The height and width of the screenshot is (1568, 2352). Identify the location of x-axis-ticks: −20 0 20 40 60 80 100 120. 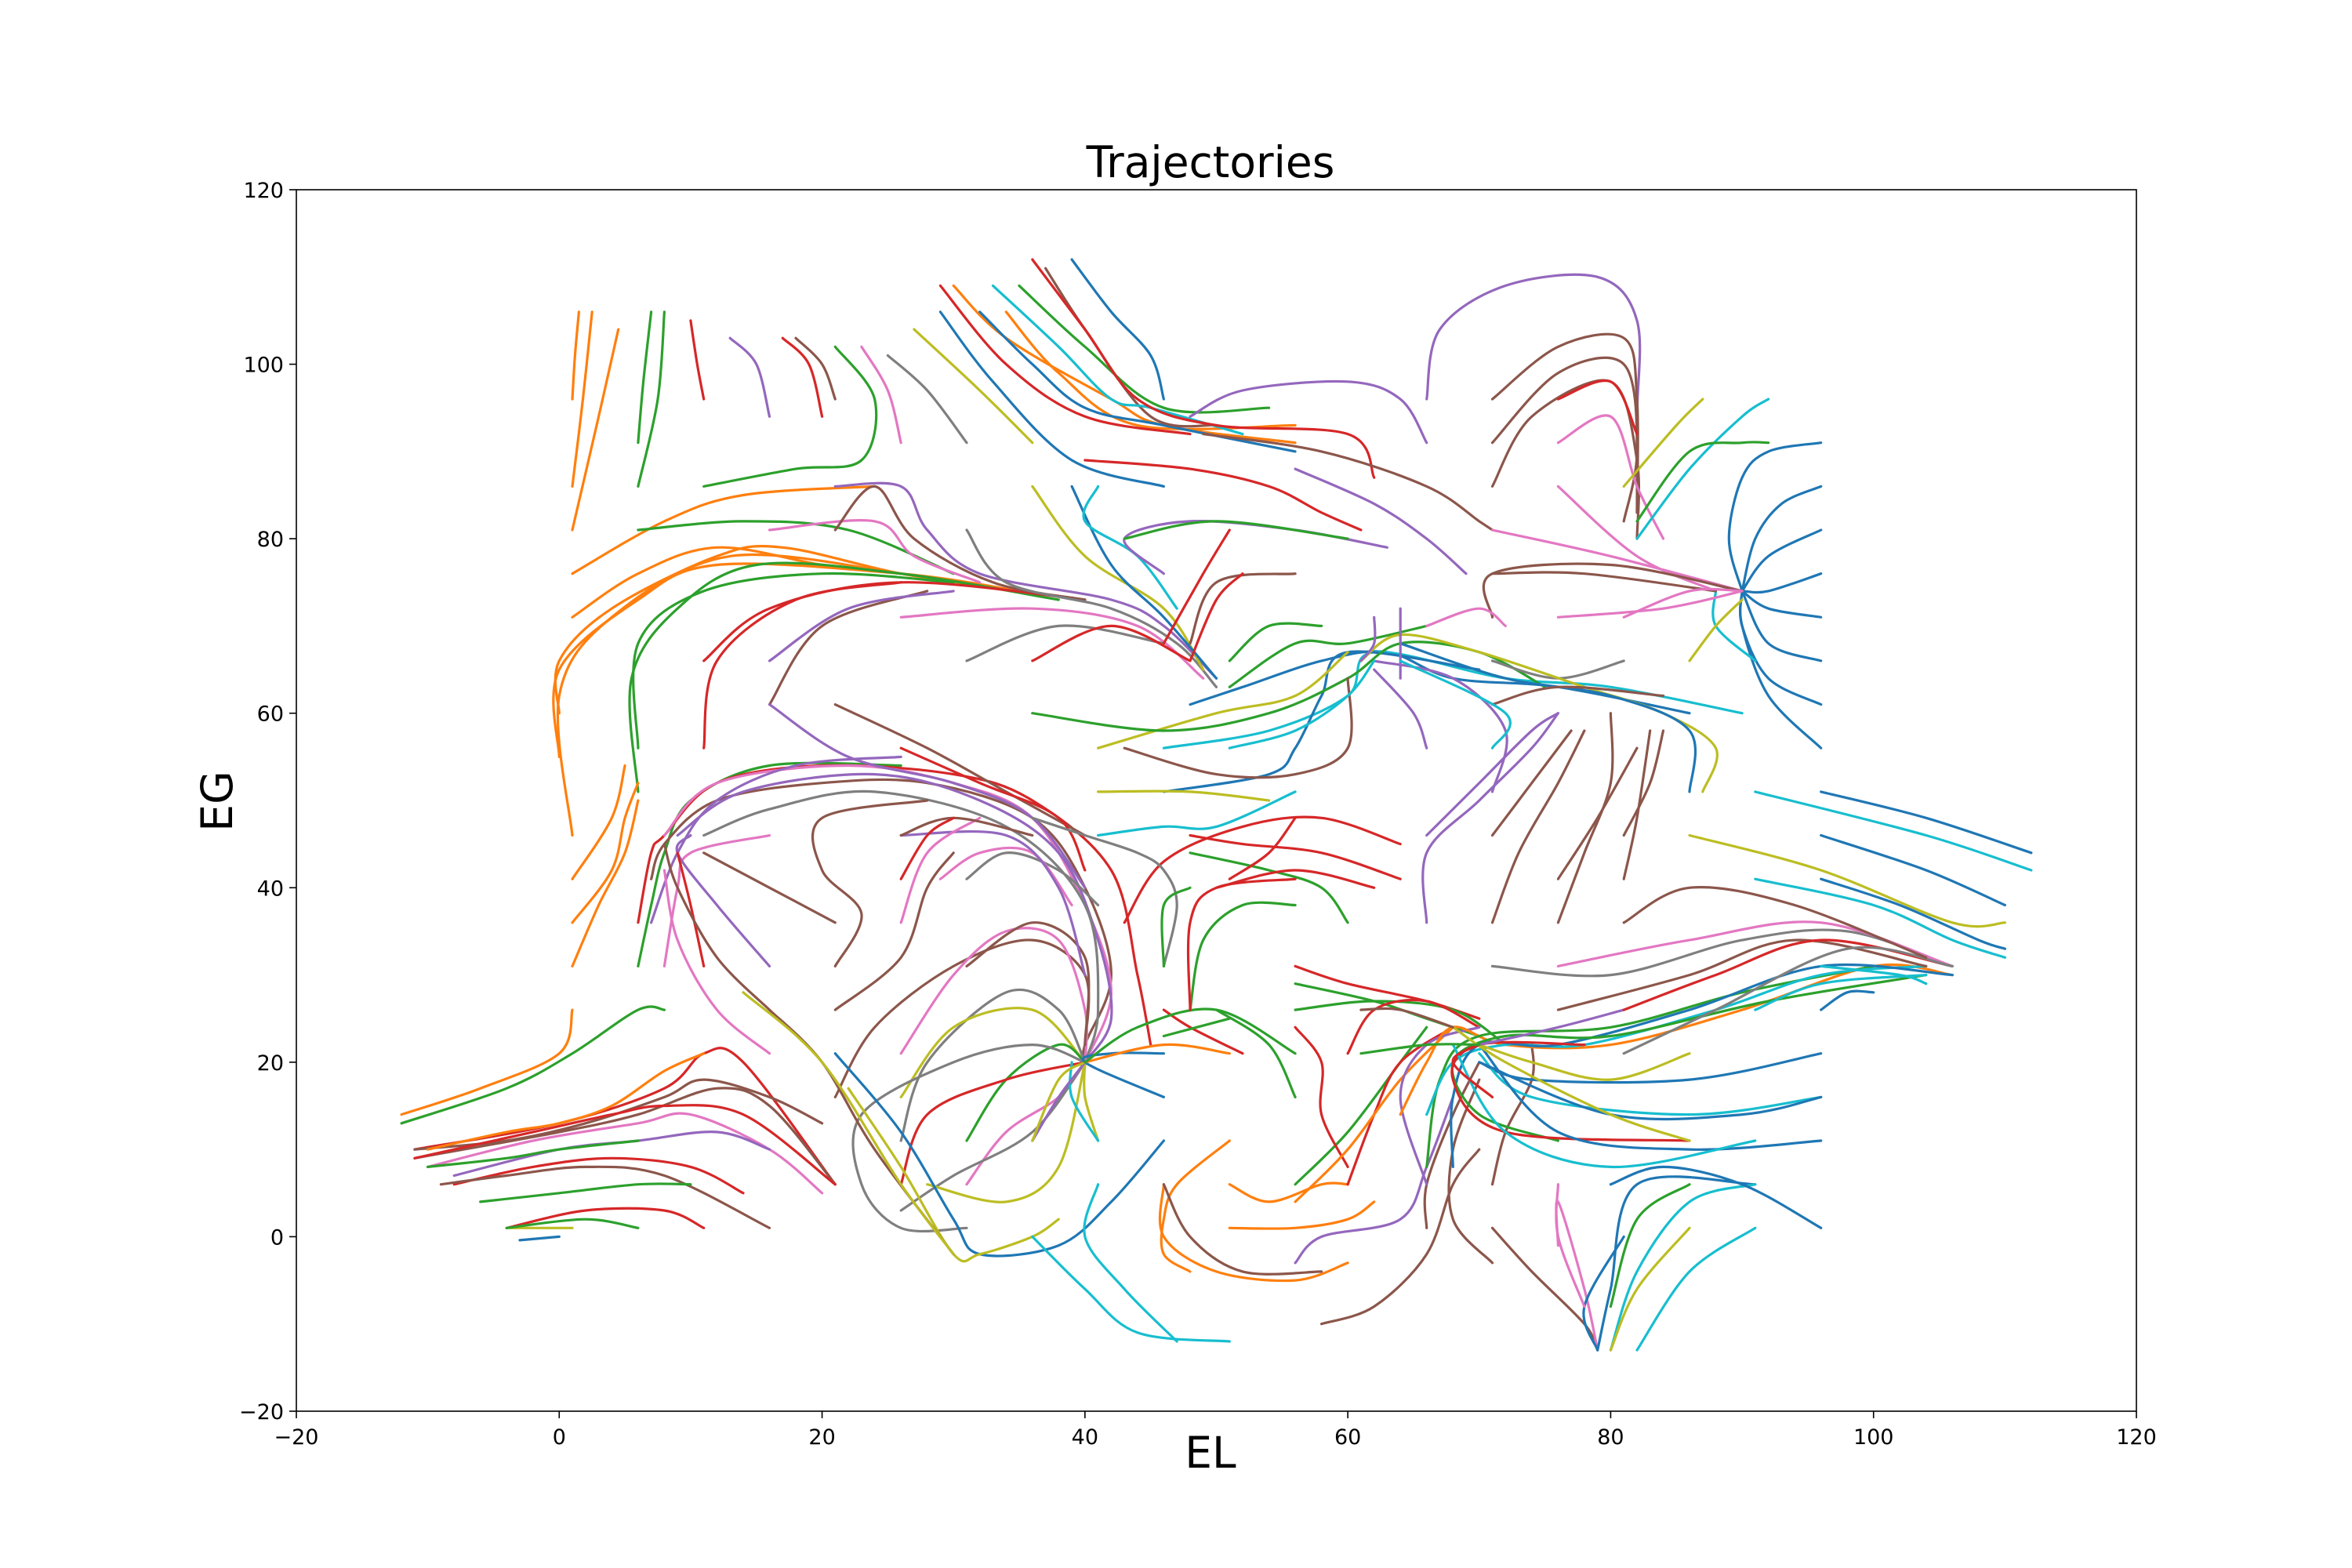
(1215, 1430).